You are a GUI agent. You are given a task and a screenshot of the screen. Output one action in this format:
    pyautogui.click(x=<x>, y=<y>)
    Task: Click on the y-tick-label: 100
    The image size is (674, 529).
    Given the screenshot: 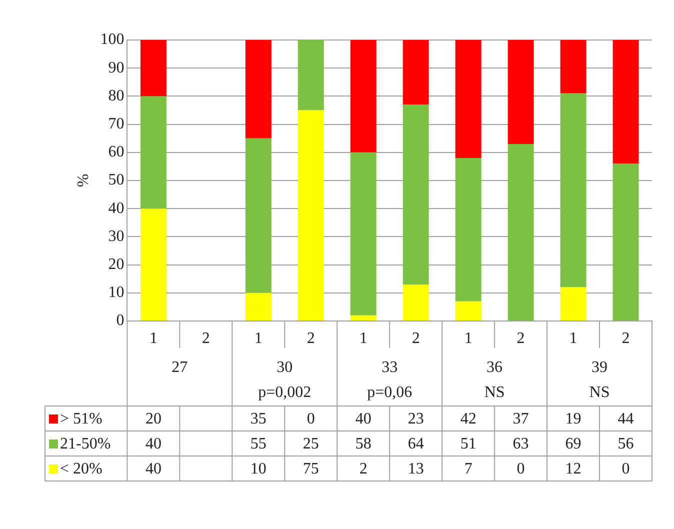 What is the action you would take?
    pyautogui.click(x=112, y=39)
    